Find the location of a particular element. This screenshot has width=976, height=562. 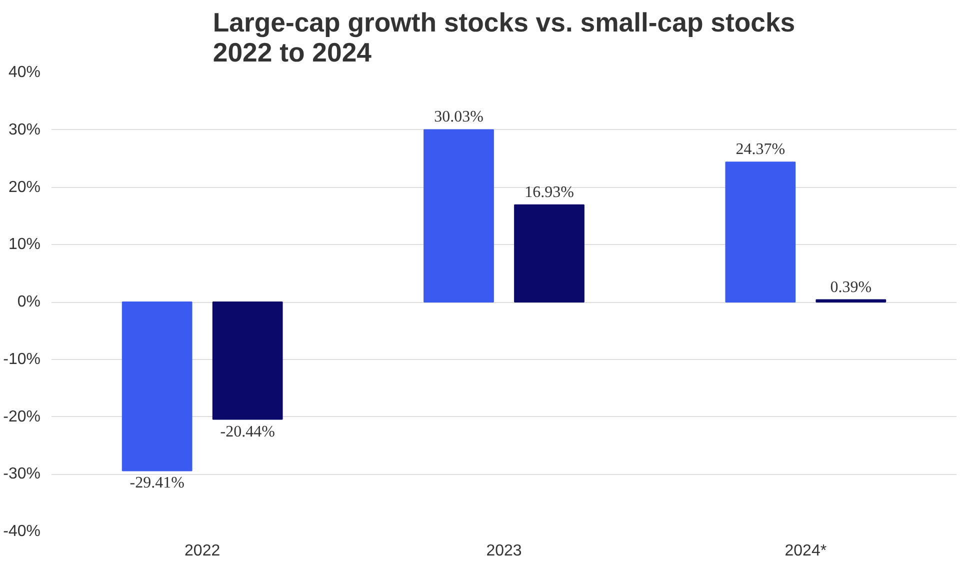

y-tick-label: 40% is located at coordinates (24, 72).